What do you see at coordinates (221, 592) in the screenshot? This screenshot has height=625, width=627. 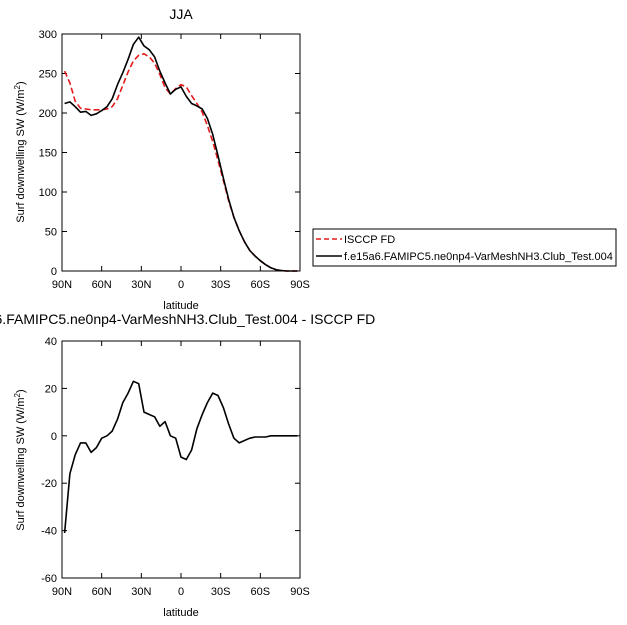 I see `bottom-x-tick-label: 30S` at bounding box center [221, 592].